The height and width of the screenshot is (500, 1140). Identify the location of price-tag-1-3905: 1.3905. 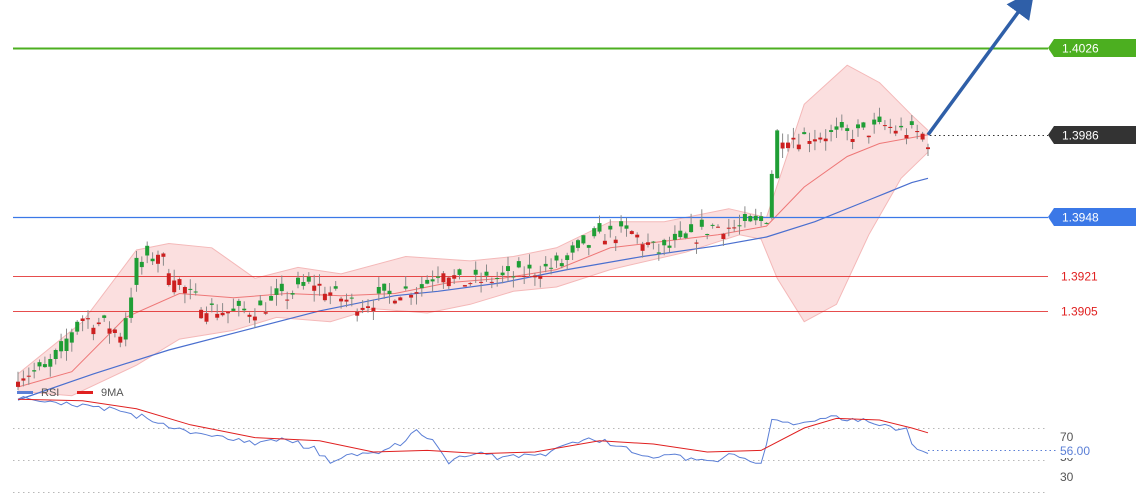
(1079, 312).